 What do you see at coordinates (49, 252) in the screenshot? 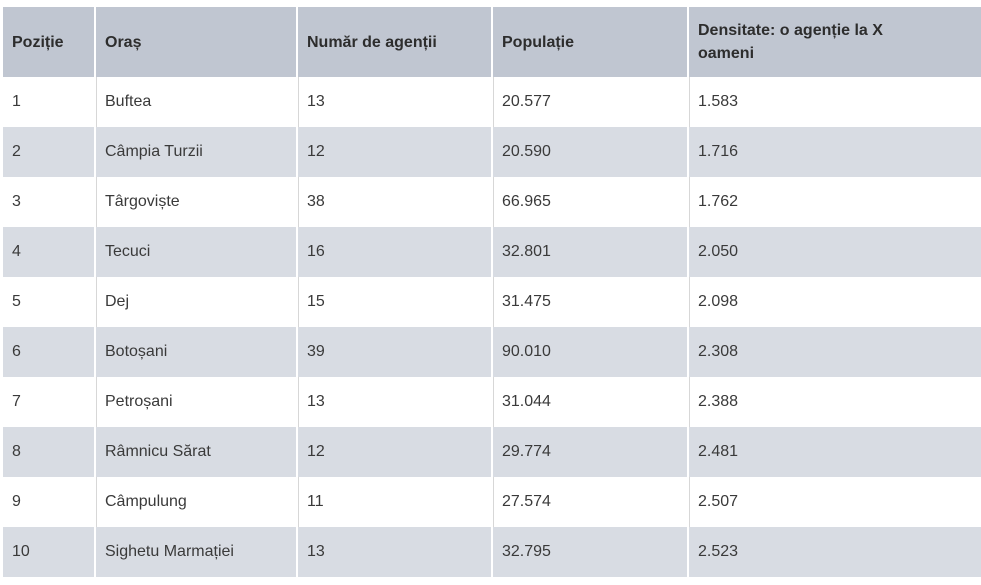
I see `cell-pozitie: 4` at bounding box center [49, 252].